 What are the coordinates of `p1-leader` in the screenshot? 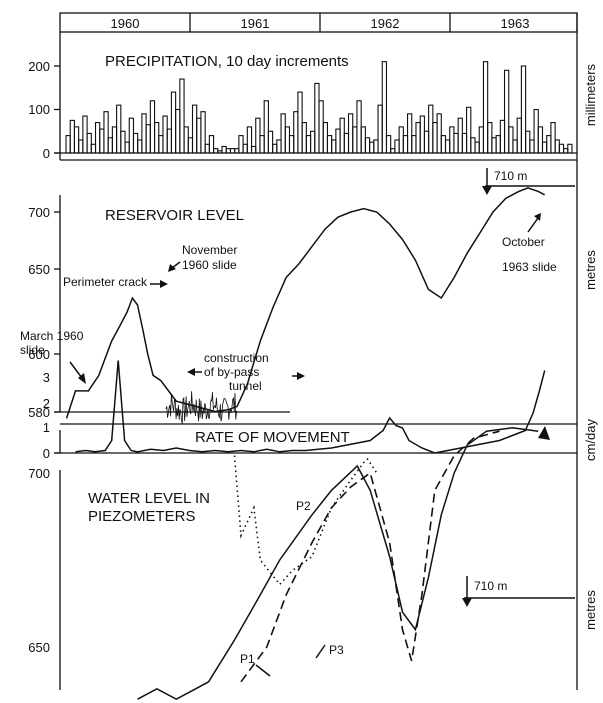 It's located at (263, 670).